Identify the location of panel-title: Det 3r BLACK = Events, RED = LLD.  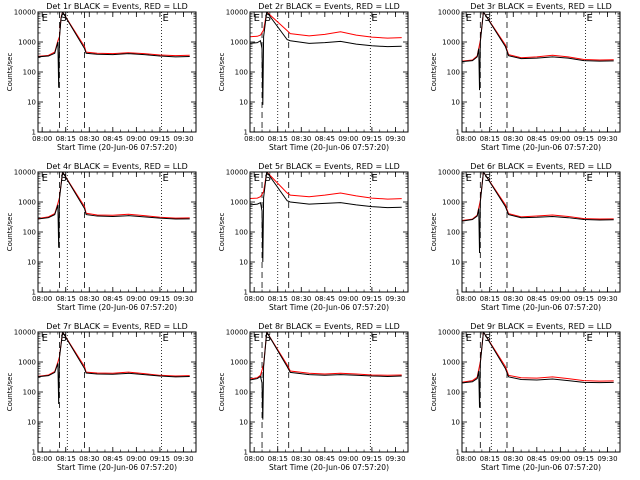
(541, 6).